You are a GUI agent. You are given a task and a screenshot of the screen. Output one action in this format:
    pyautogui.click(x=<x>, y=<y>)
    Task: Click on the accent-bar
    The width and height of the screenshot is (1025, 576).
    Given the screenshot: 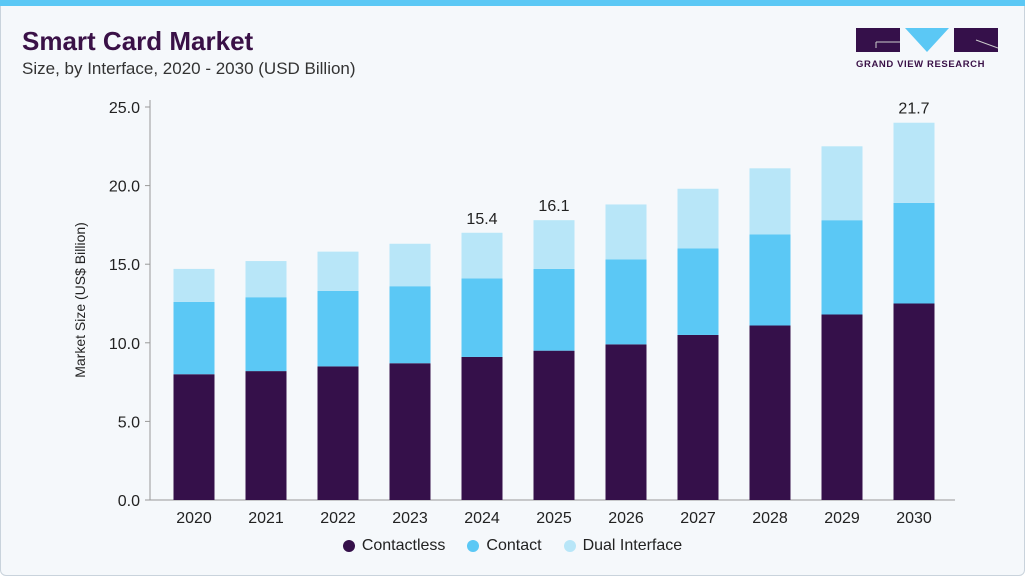 What is the action you would take?
    pyautogui.click(x=512, y=3)
    